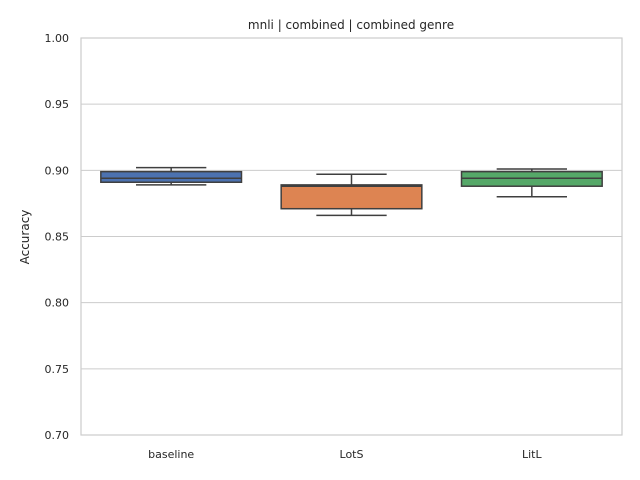  I want to click on y-tick-label: 0.95, so click(57, 104).